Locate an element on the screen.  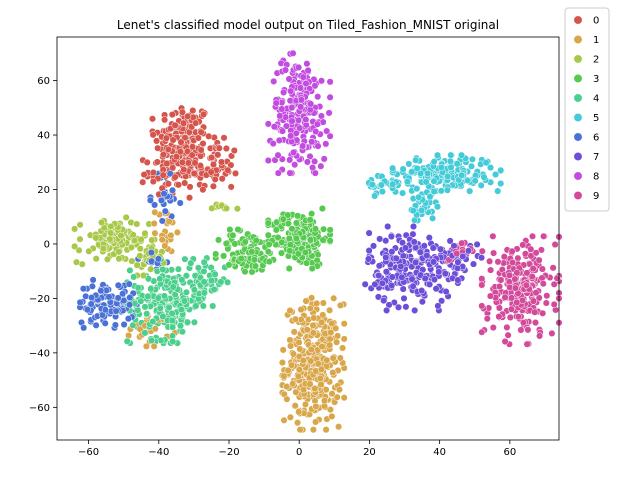
legend-label-1: 1 is located at coordinates (596, 40).